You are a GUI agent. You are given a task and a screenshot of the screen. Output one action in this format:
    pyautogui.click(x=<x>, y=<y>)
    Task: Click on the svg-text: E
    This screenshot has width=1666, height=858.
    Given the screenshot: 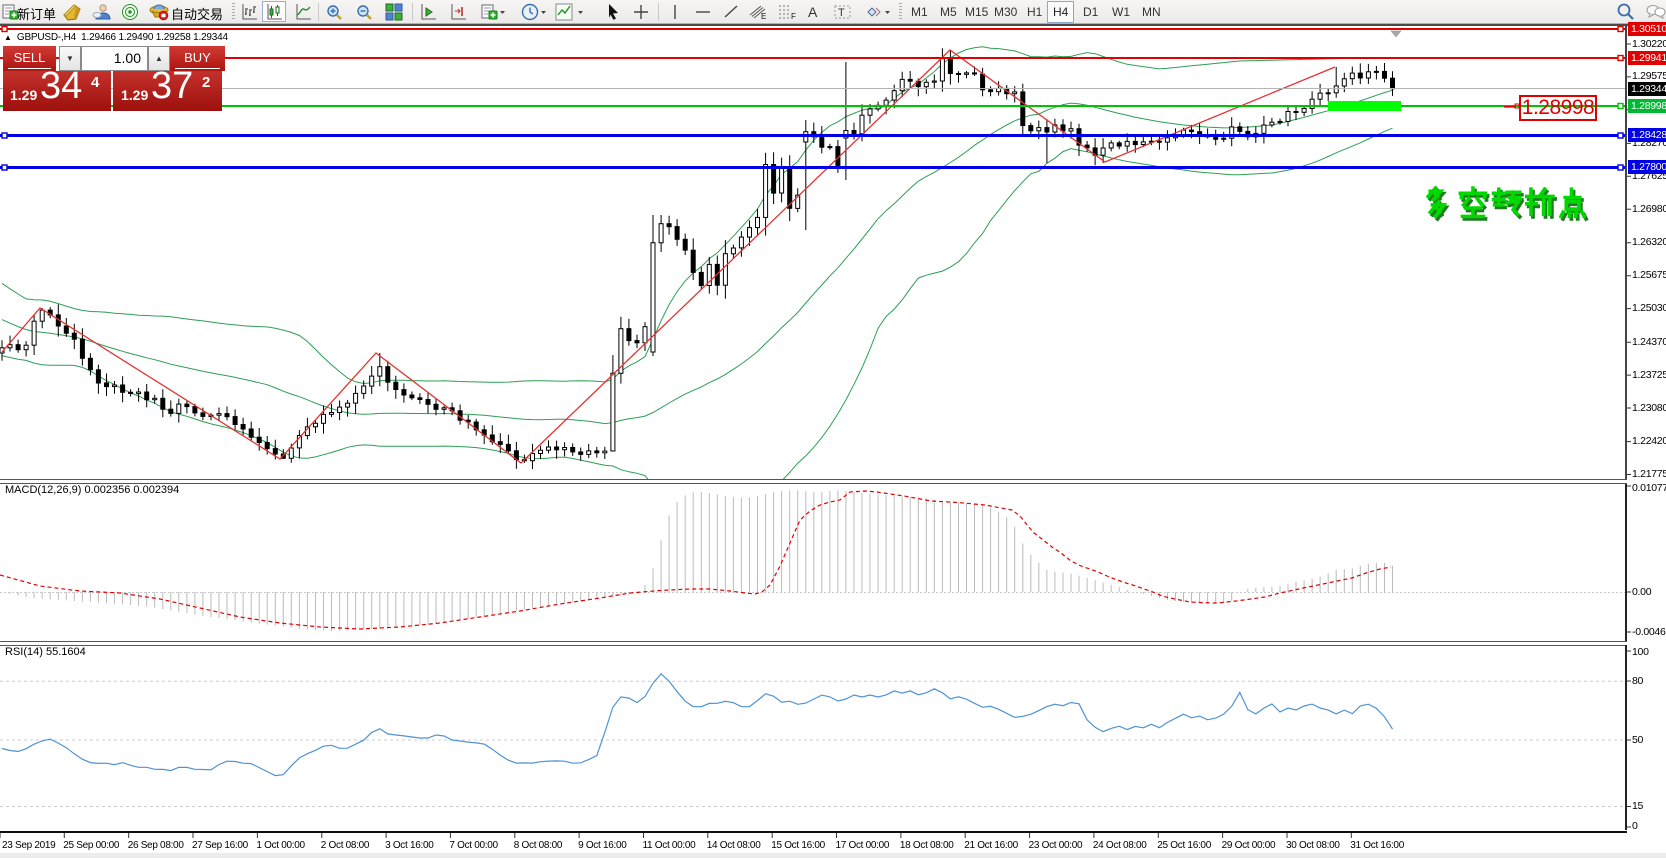 What is the action you would take?
    pyautogui.click(x=763, y=16)
    